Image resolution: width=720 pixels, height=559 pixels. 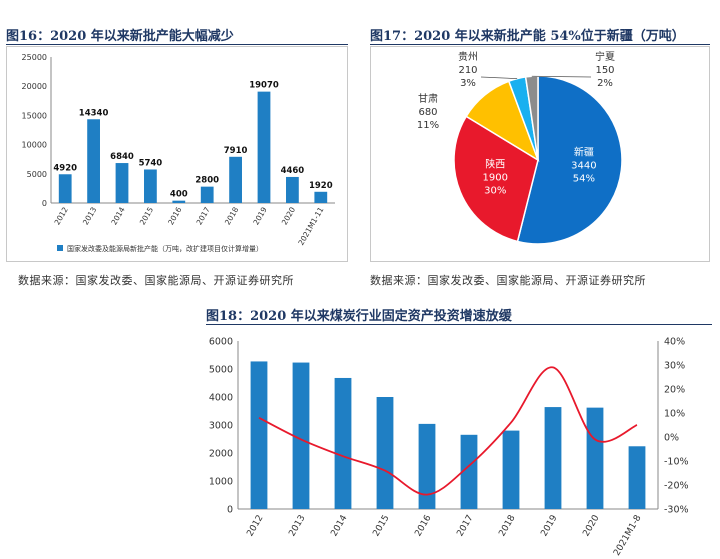 What do you see at coordinates (549, 525) in the screenshot?
I see `fig18-x-tick-label: 2019` at bounding box center [549, 525].